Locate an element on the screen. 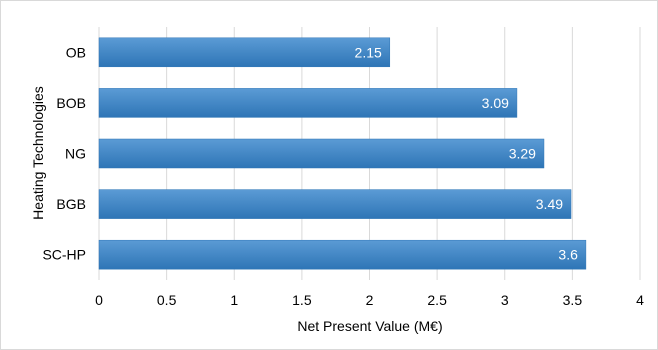  value-label: 3.49 is located at coordinates (549, 204).